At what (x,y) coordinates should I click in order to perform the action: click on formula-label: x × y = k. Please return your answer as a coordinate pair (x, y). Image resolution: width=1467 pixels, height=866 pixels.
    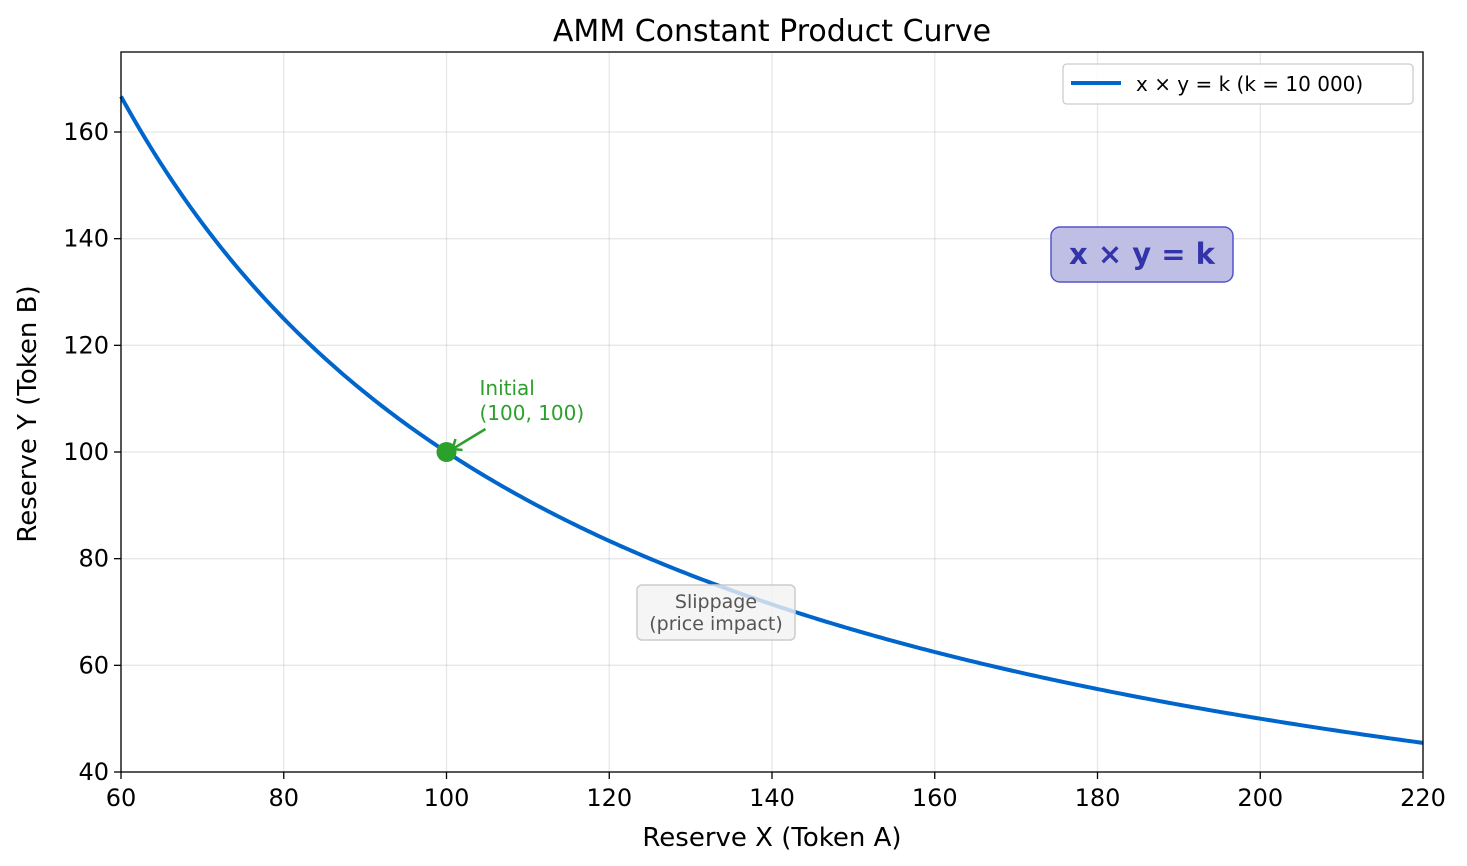
    Looking at the image, I should click on (1142, 254).